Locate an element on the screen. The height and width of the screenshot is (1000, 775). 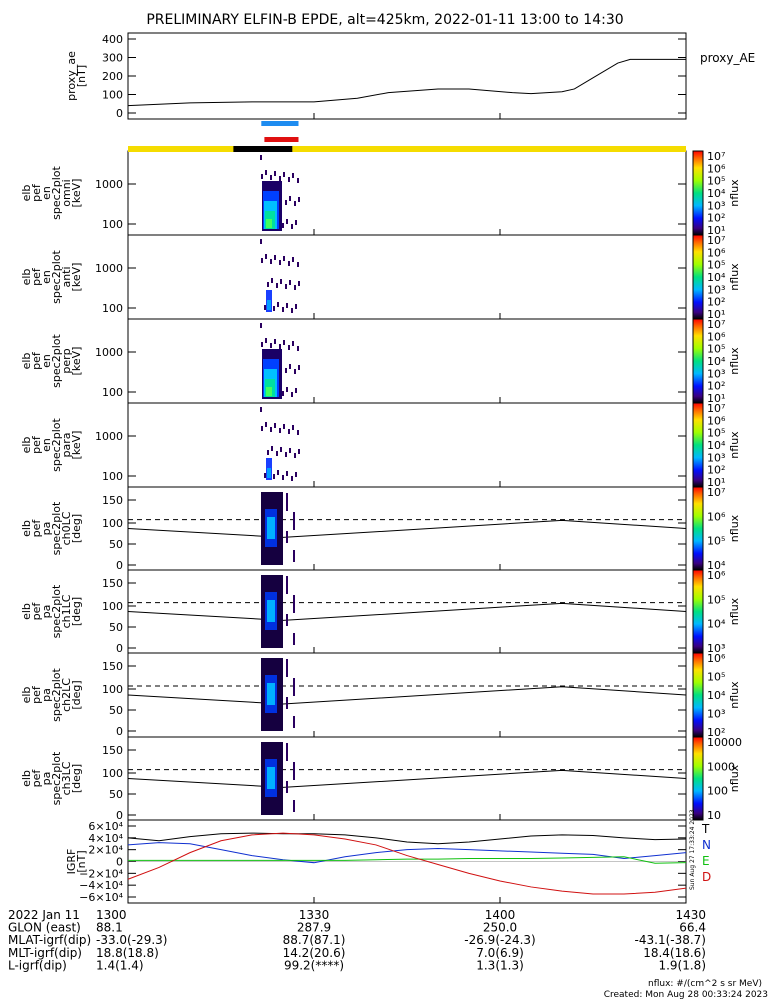
colorbar-ch3 is located at coordinates (698, 778).